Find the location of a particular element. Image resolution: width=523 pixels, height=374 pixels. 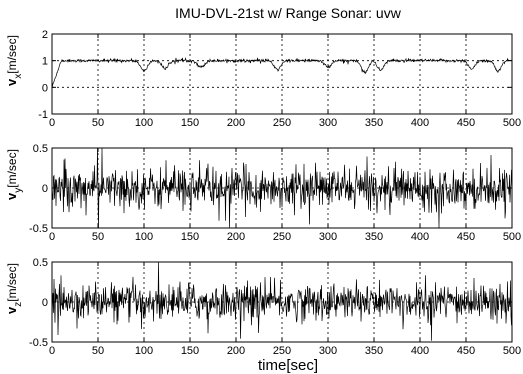

y-axis-label-vx: vx[m/sec] is located at coordinates (14, 60).